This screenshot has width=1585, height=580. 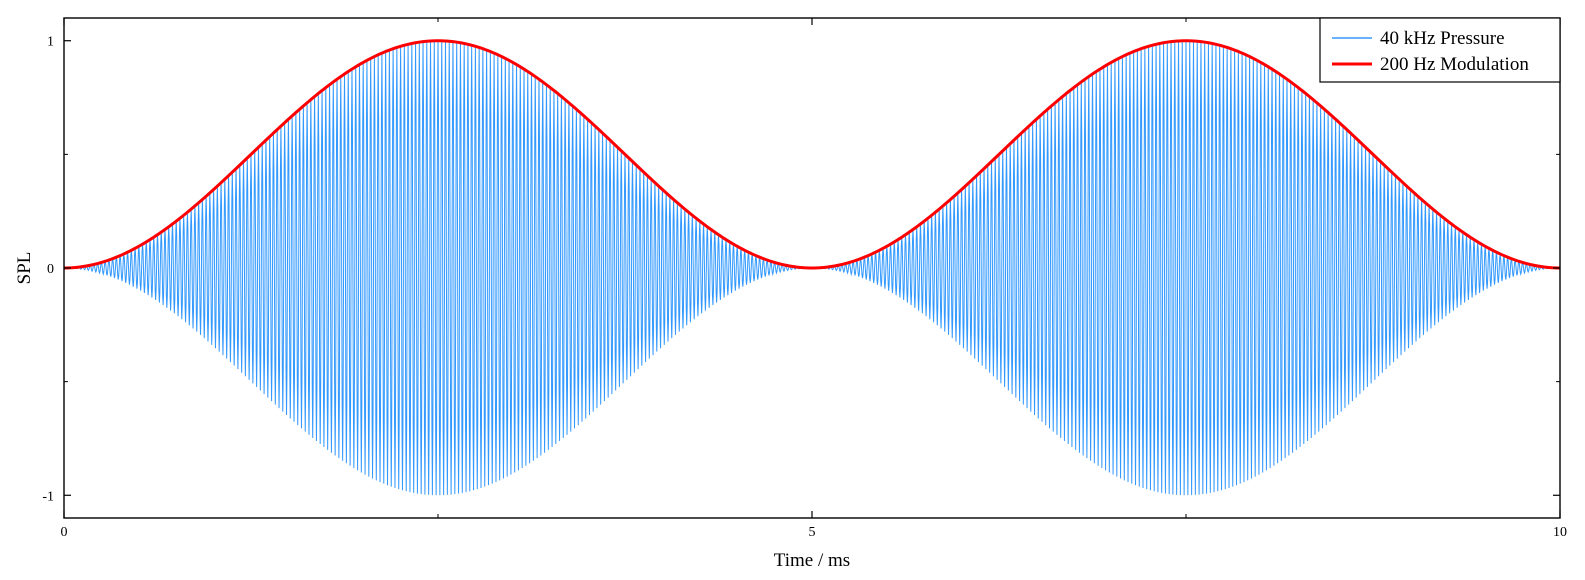 I want to click on x-tick-label: 5, so click(x=812, y=532).